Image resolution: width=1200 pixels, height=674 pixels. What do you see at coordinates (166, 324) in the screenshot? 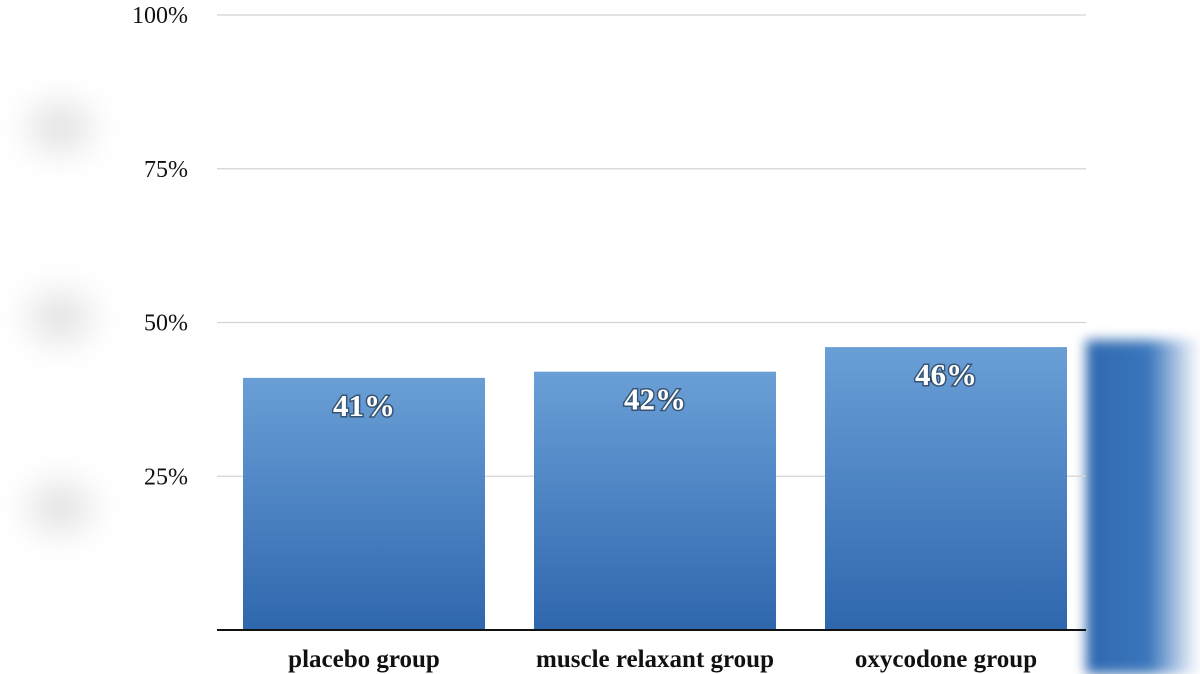
I see `y-tick-label: 50%` at bounding box center [166, 324].